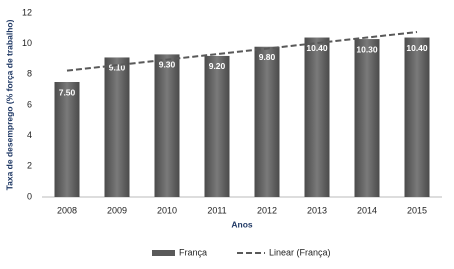 Image resolution: width=454 pixels, height=269 pixels. What do you see at coordinates (29, 166) in the screenshot?
I see `y-tick-label: 2` at bounding box center [29, 166].